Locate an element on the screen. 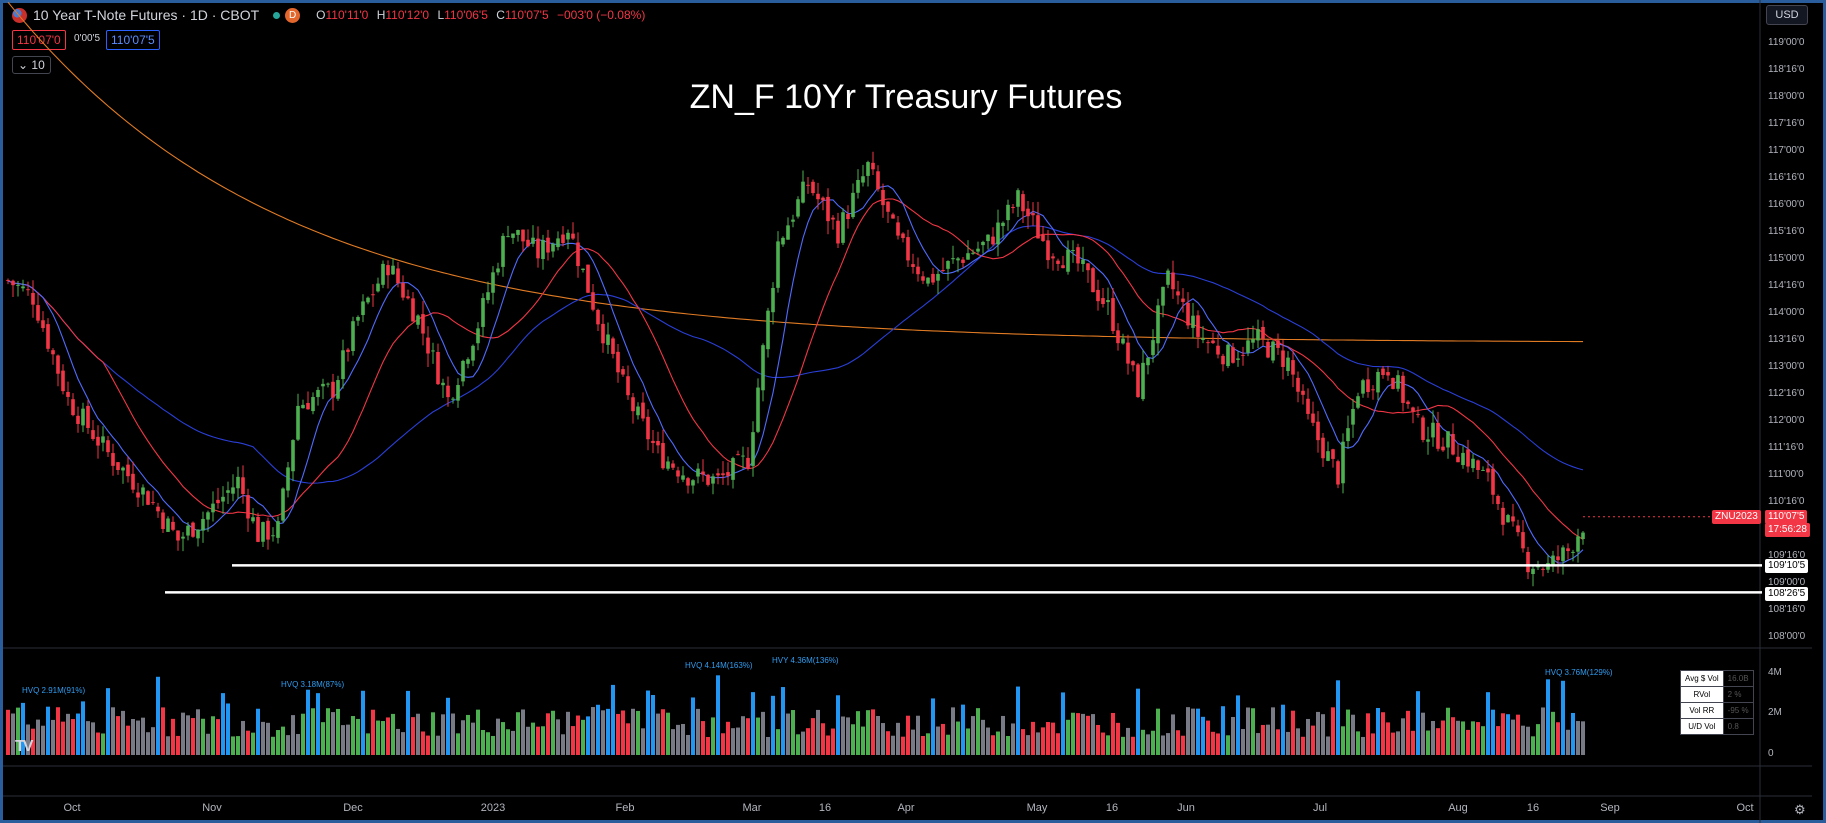 This screenshot has width=1826, height=823. bid-price-box: 110'07'0 is located at coordinates (39, 40).